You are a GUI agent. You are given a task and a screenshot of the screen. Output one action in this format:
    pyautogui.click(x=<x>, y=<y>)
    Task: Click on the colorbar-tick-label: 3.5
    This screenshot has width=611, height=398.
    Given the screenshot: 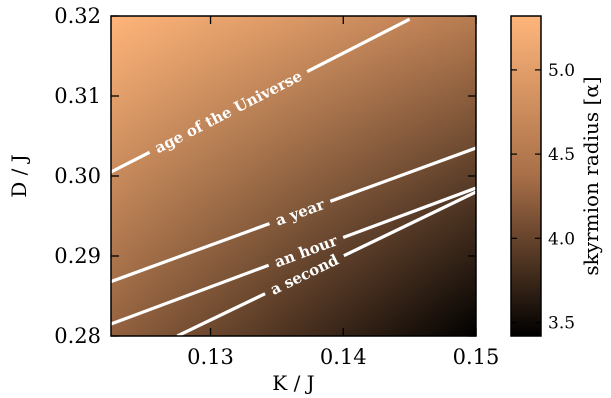 What is the action you would take?
    pyautogui.click(x=561, y=324)
    